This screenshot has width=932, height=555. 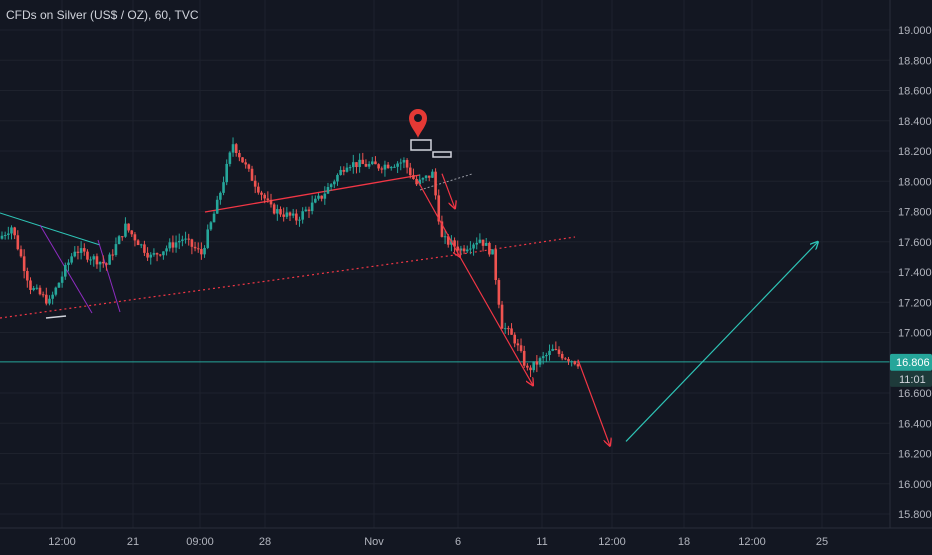 What do you see at coordinates (50, 229) in the screenshot?
I see `teal-trendline-left` at bounding box center [50, 229].